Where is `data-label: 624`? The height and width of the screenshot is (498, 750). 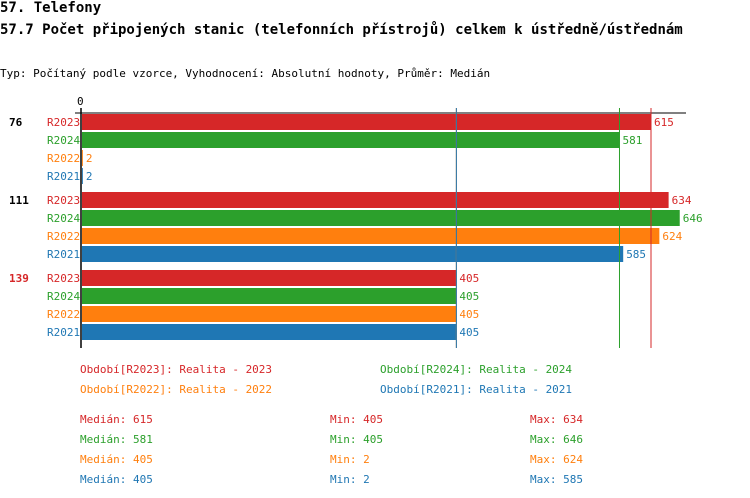 data-label: 624 is located at coordinates (672, 236).